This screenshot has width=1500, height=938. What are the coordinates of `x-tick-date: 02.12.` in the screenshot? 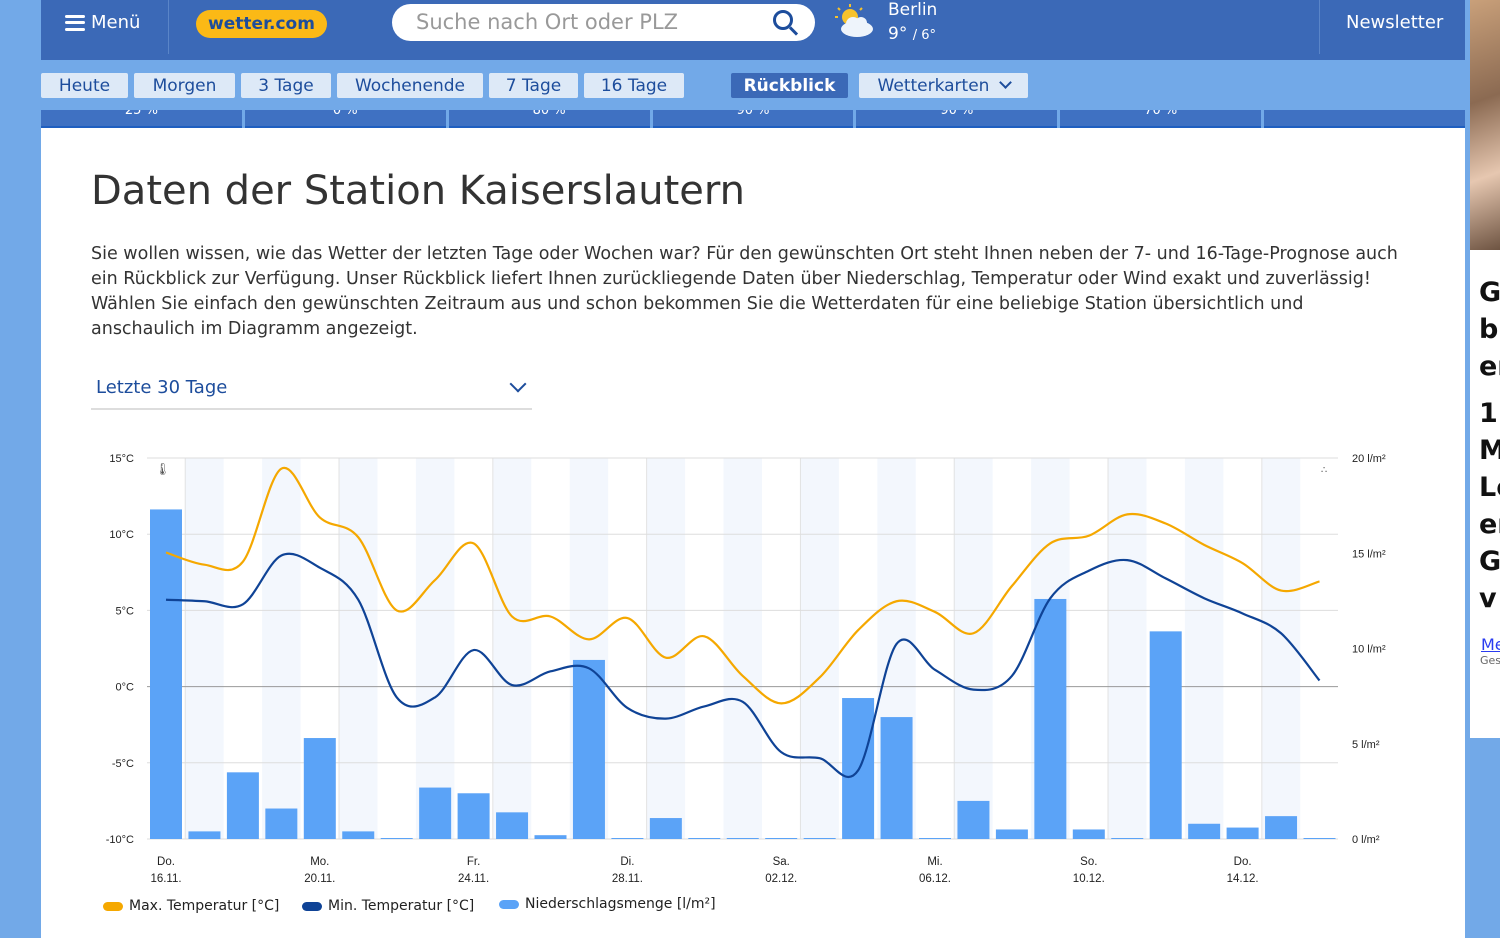 It's located at (781, 879).